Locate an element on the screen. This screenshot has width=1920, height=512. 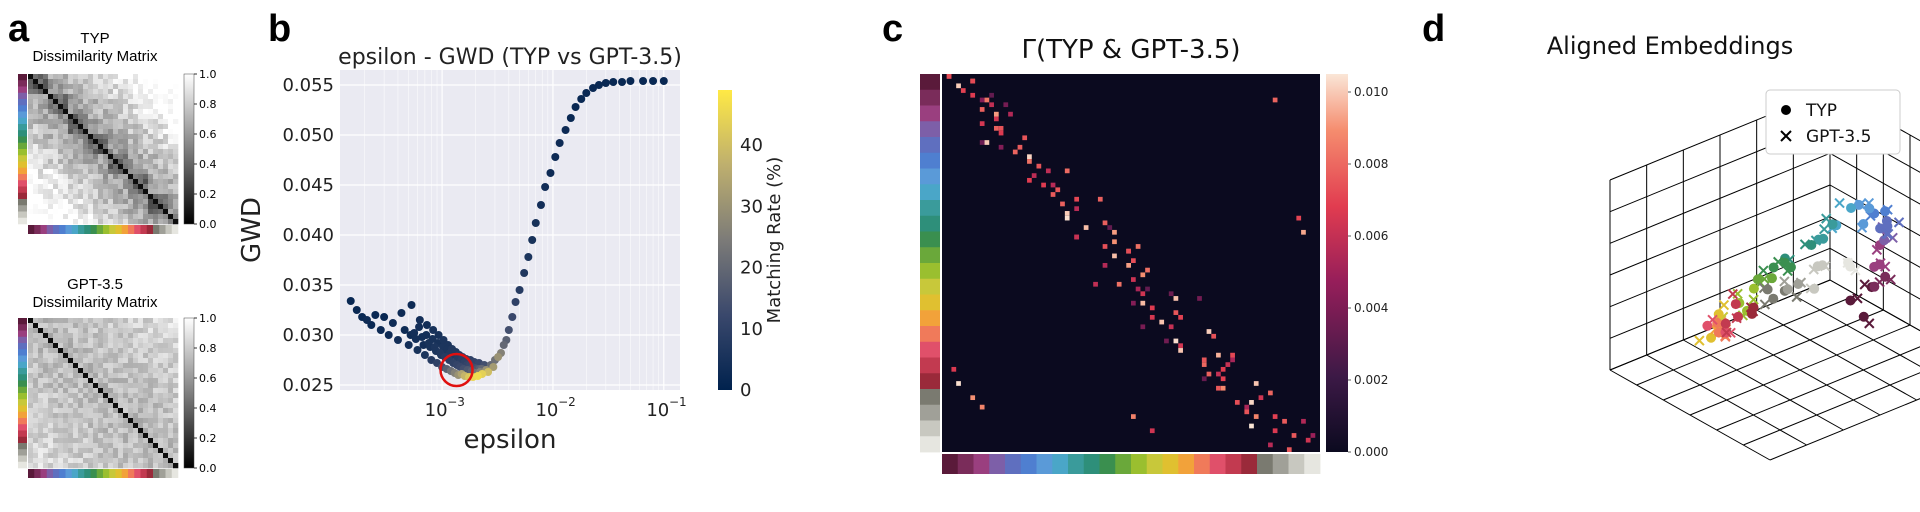
scatter-point is located at coordinates (419, 320).